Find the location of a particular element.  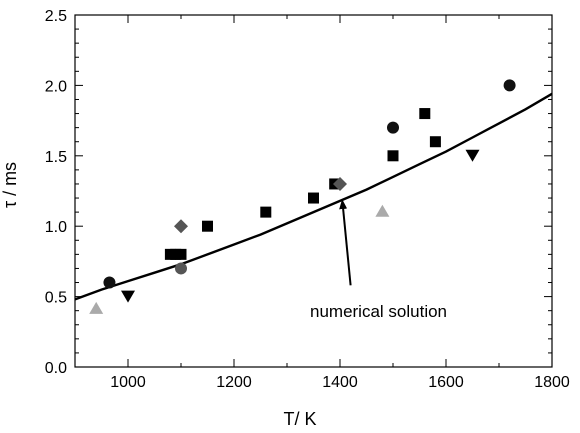

y-tick-label: 2.0 is located at coordinates (56, 86).